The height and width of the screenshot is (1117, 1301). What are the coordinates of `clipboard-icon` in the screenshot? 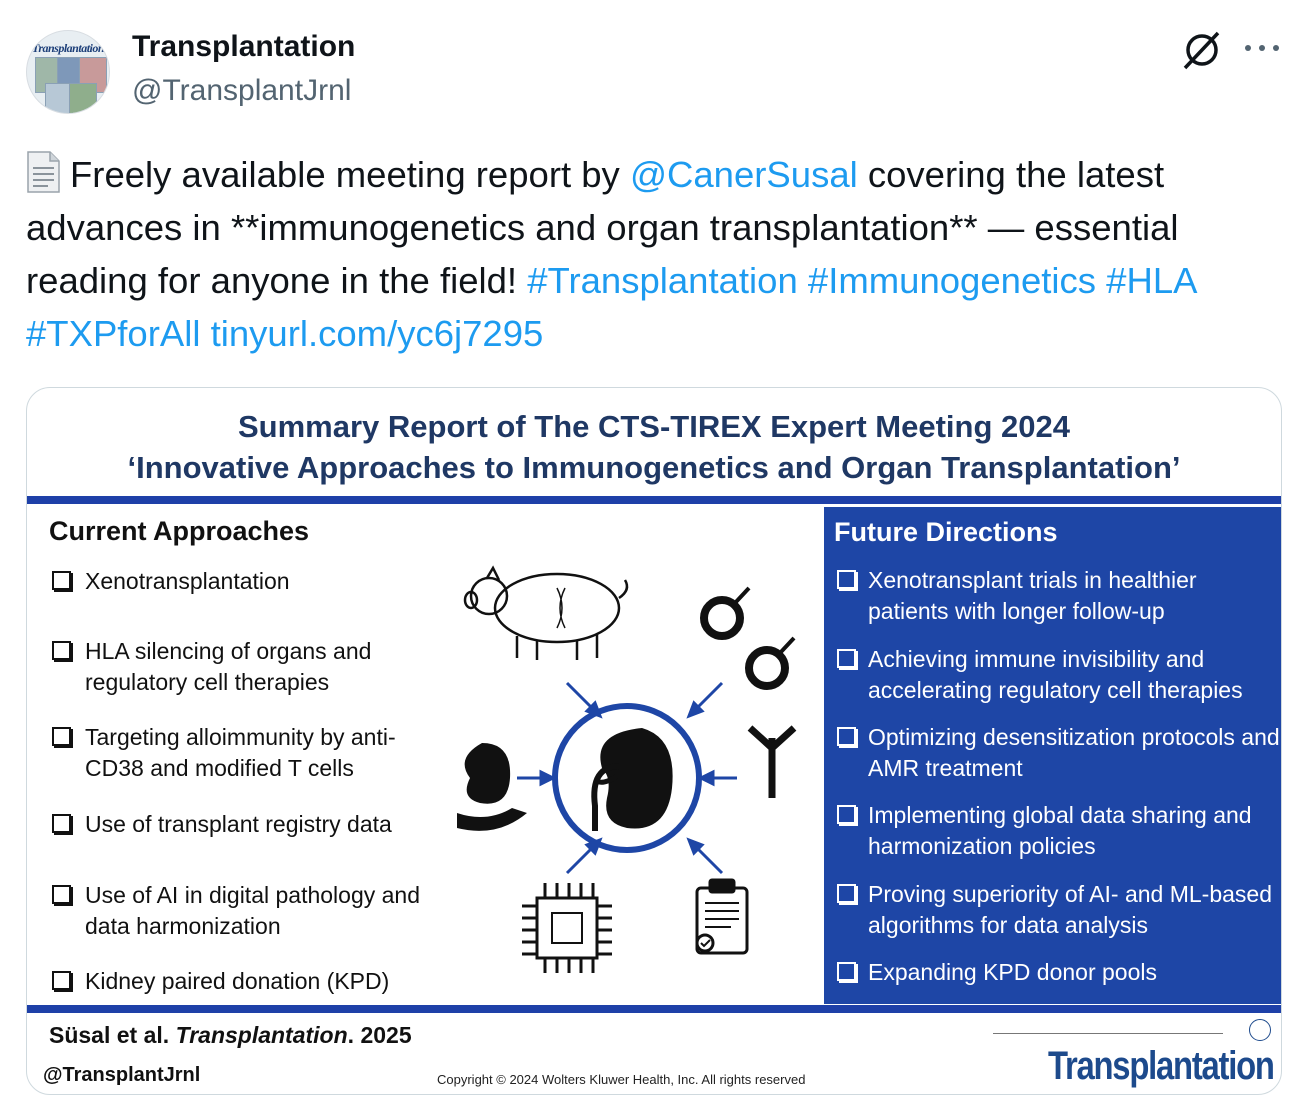 It's located at (722, 916).